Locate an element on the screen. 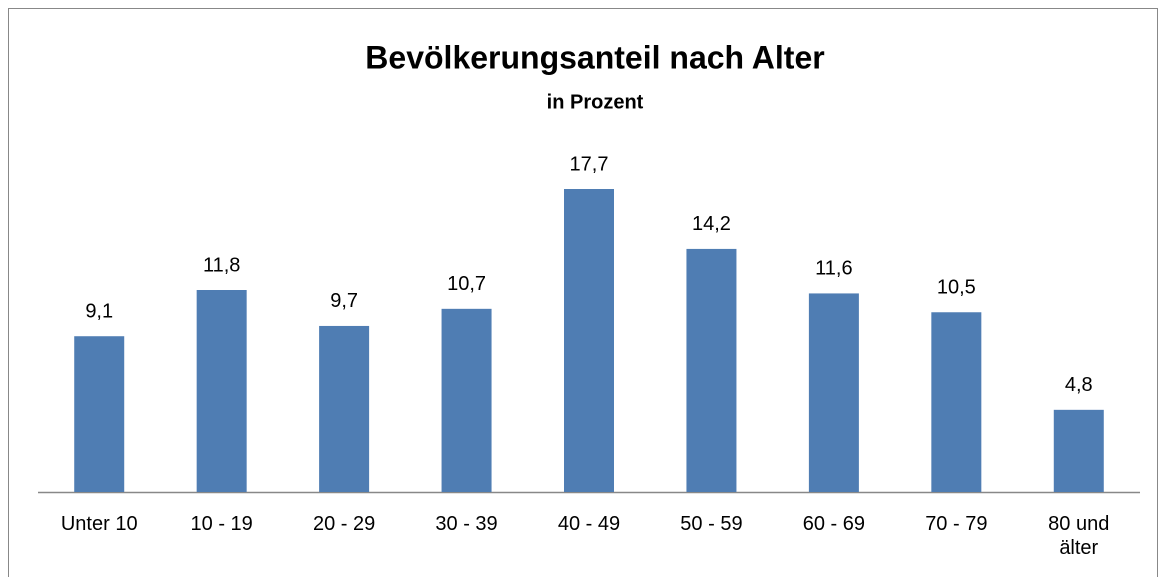  x-tick-label: 60 - 69 is located at coordinates (833, 524).